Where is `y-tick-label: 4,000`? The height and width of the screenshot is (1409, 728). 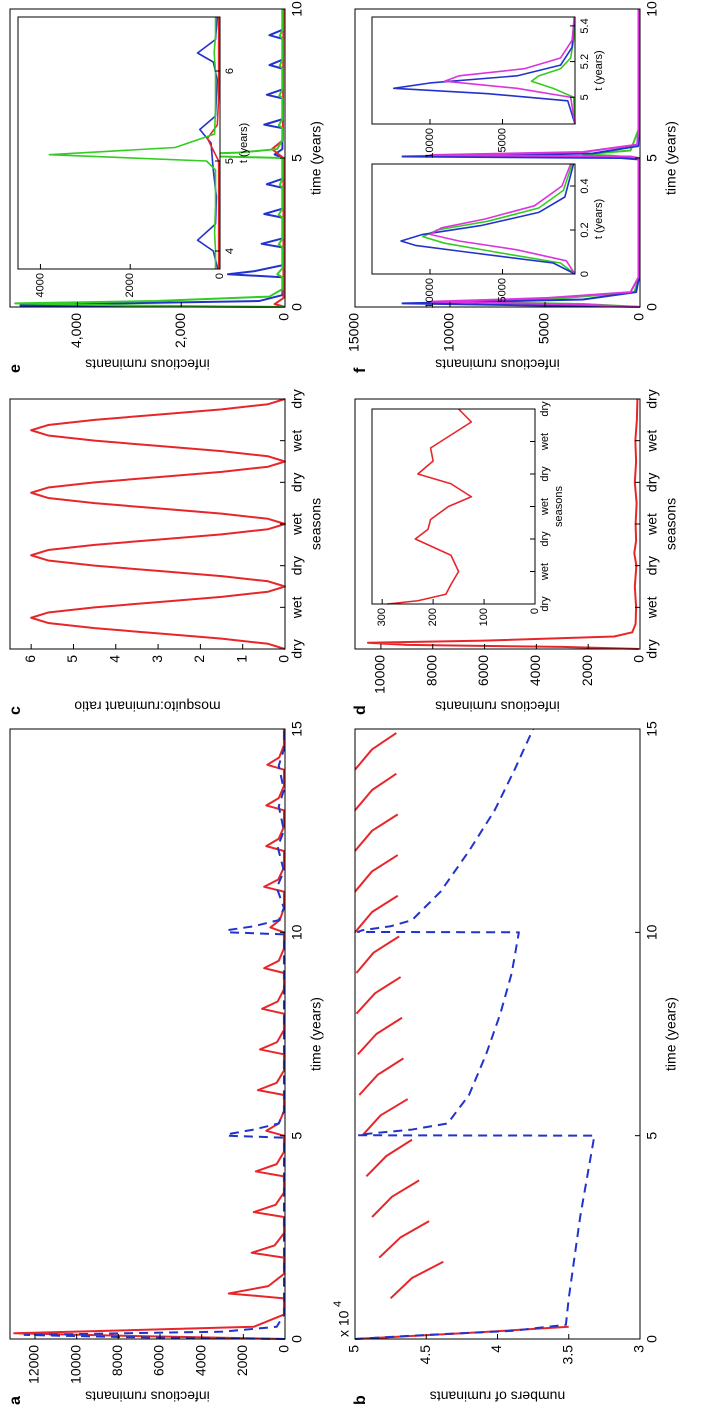
y-tick-label: 4,000 is located at coordinates (76, 330).